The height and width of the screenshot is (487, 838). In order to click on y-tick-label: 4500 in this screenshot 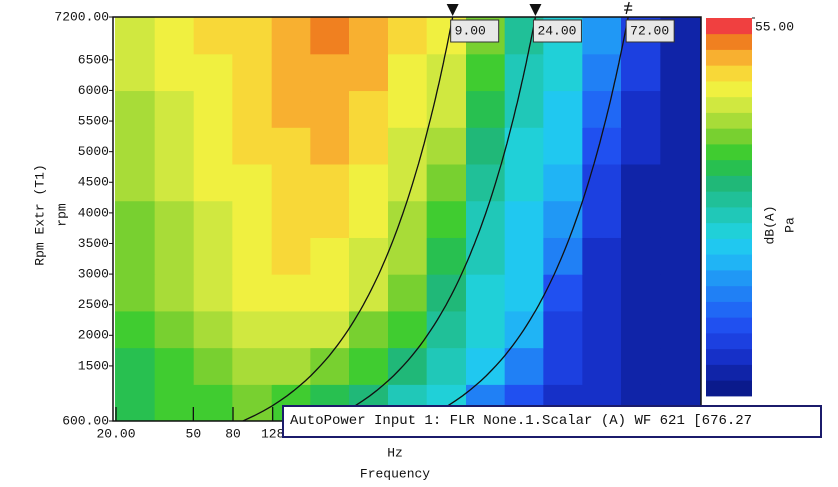, I will do `click(93, 182)`.